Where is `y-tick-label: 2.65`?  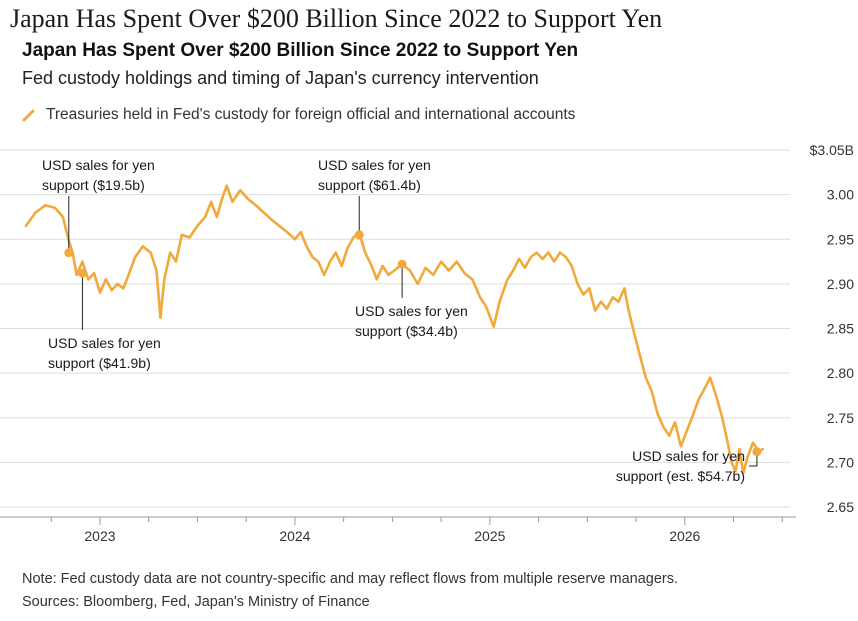
y-tick-label: 2.65 is located at coordinates (840, 507).